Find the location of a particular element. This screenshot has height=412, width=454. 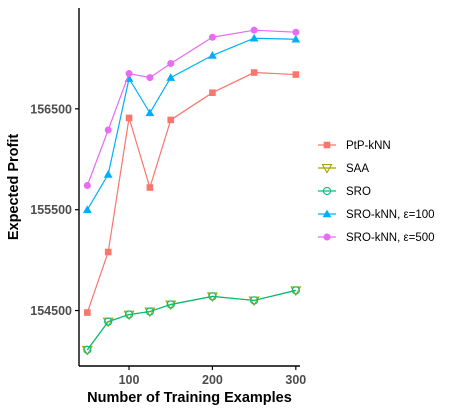

x-tick-label: 200 is located at coordinates (212, 380).